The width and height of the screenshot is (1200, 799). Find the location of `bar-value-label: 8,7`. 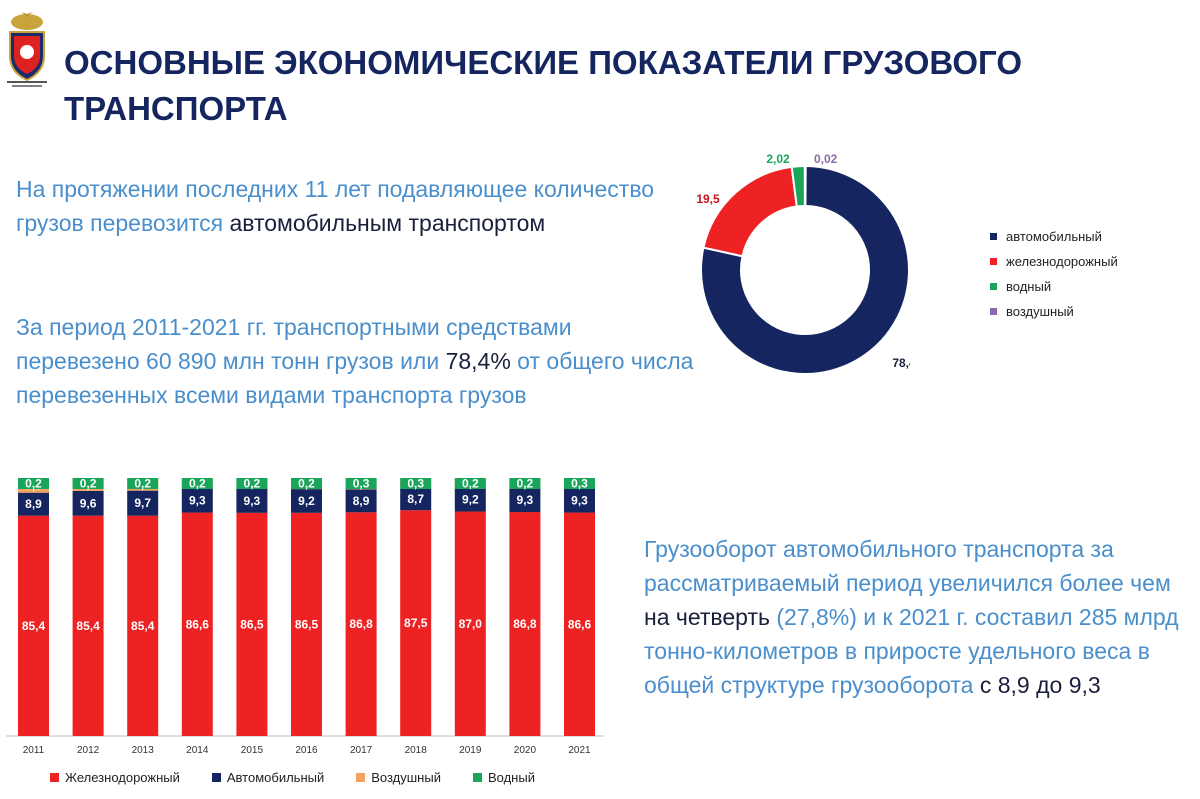

bar-value-label: 8,7 is located at coordinates (415, 499).